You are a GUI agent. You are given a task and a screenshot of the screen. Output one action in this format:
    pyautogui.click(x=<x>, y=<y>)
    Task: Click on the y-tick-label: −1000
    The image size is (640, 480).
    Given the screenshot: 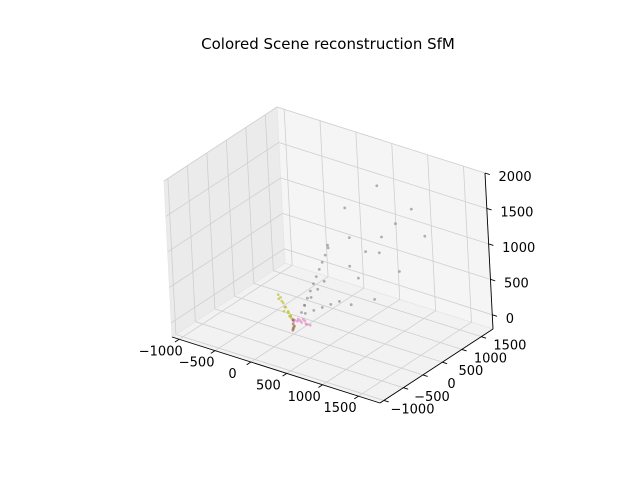 What is the action you would take?
    pyautogui.click(x=412, y=410)
    